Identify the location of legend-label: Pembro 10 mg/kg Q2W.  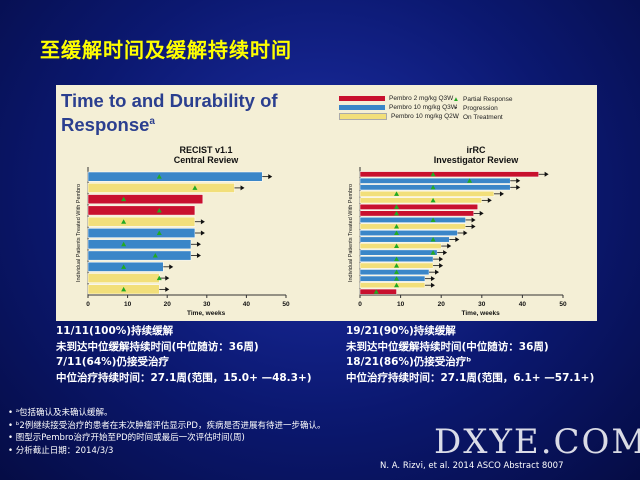
(425, 116).